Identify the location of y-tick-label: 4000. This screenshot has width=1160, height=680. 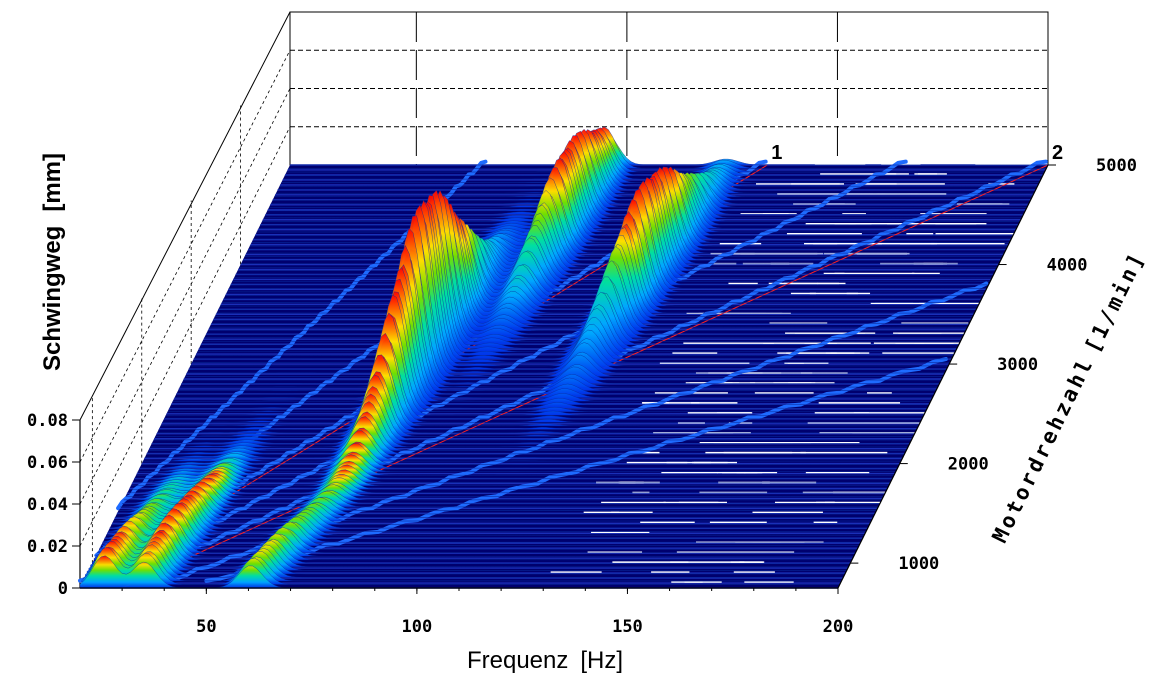
(1067, 266).